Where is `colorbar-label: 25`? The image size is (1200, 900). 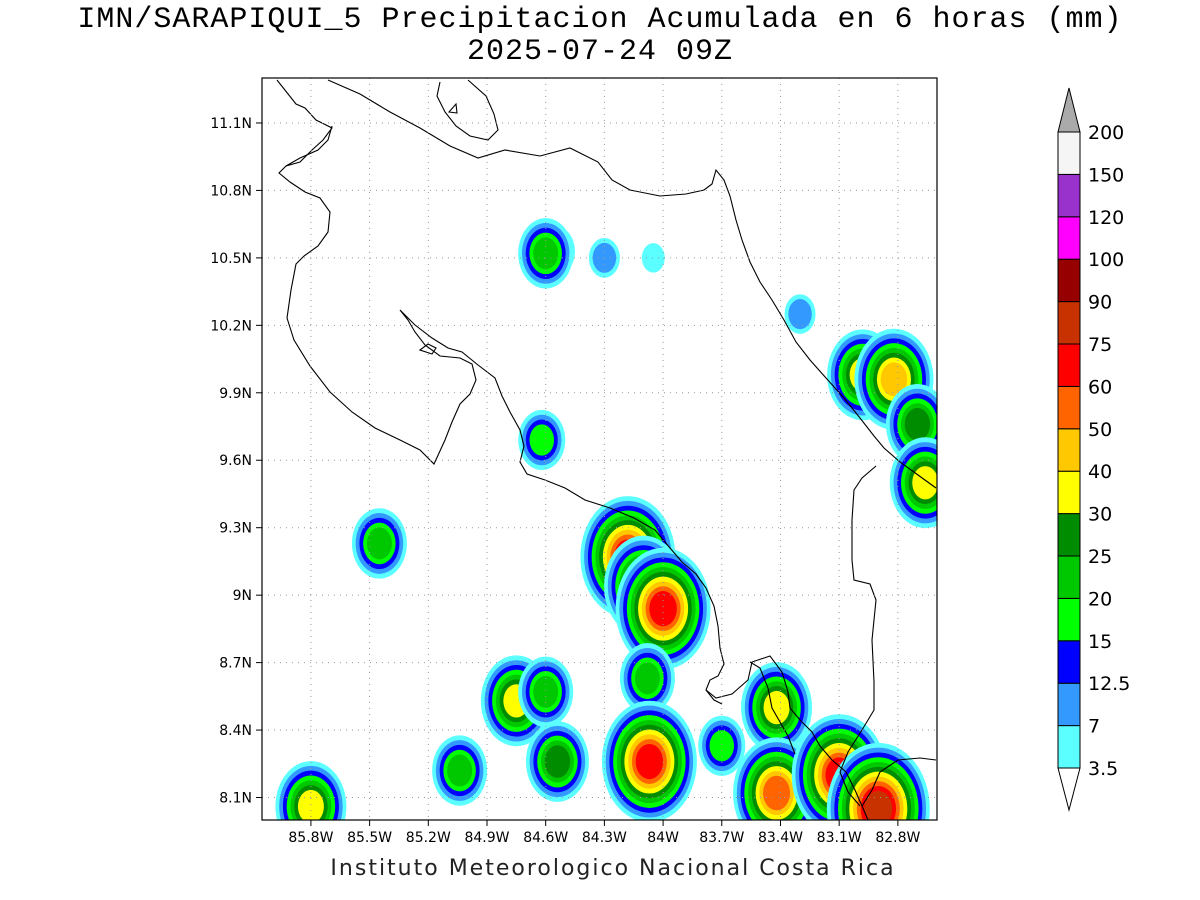 colorbar-label: 25 is located at coordinates (1100, 557).